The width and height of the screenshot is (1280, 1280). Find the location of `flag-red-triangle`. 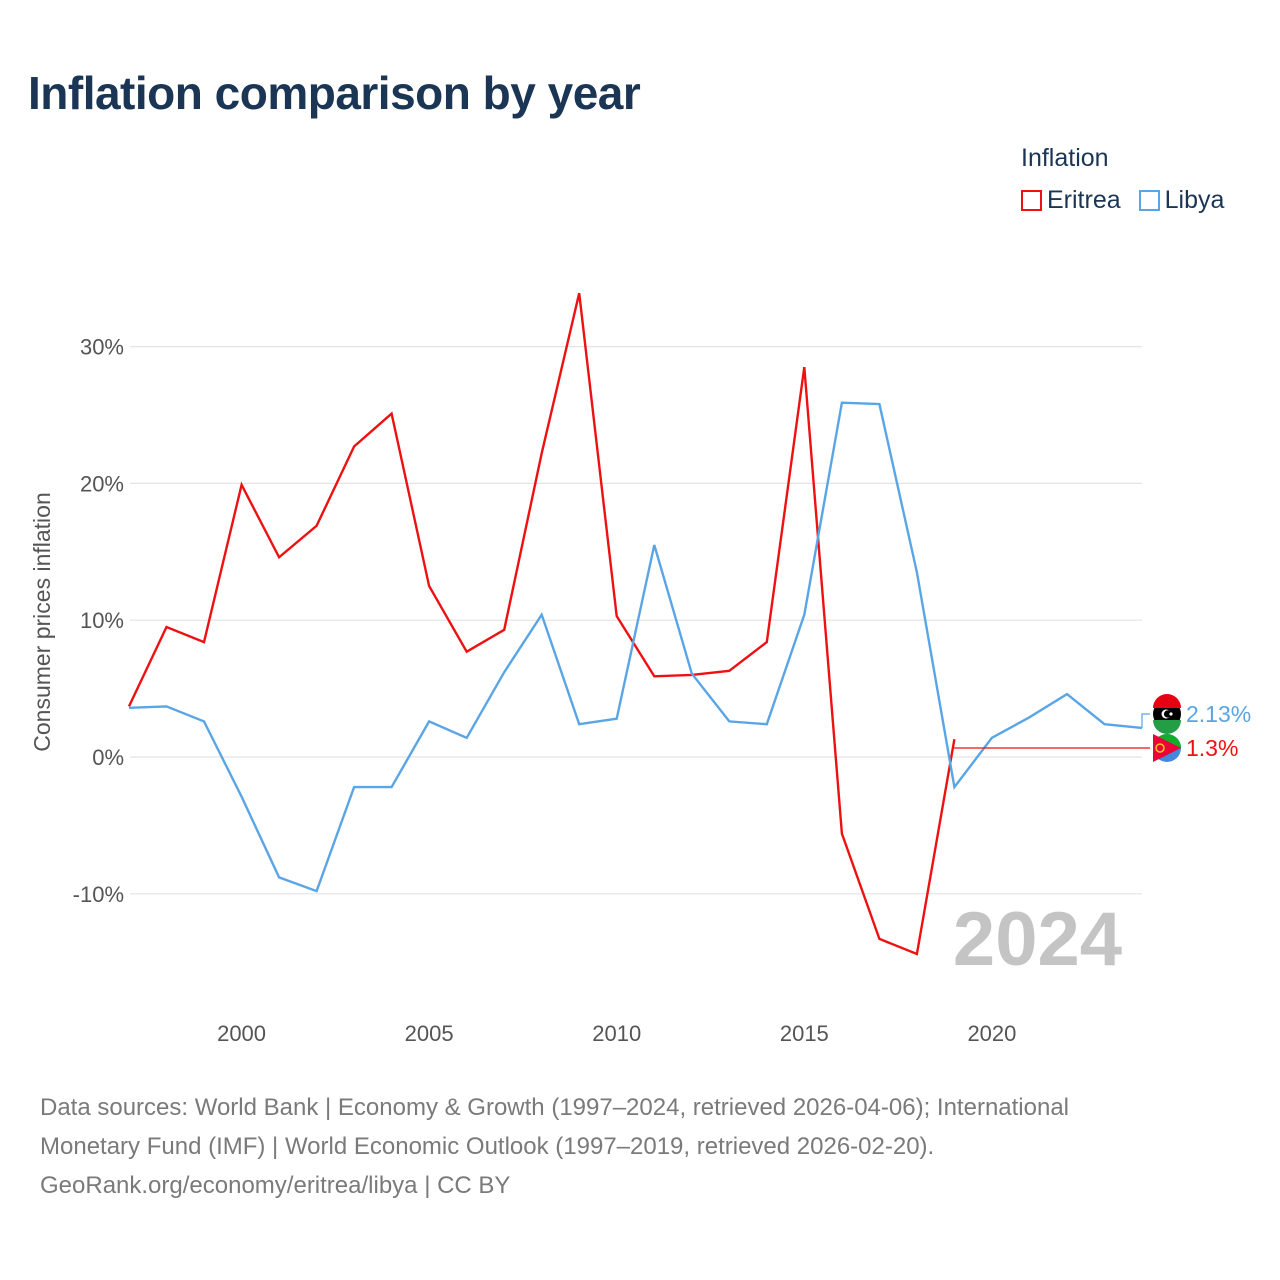

flag-red-triangle is located at coordinates (1167, 748).